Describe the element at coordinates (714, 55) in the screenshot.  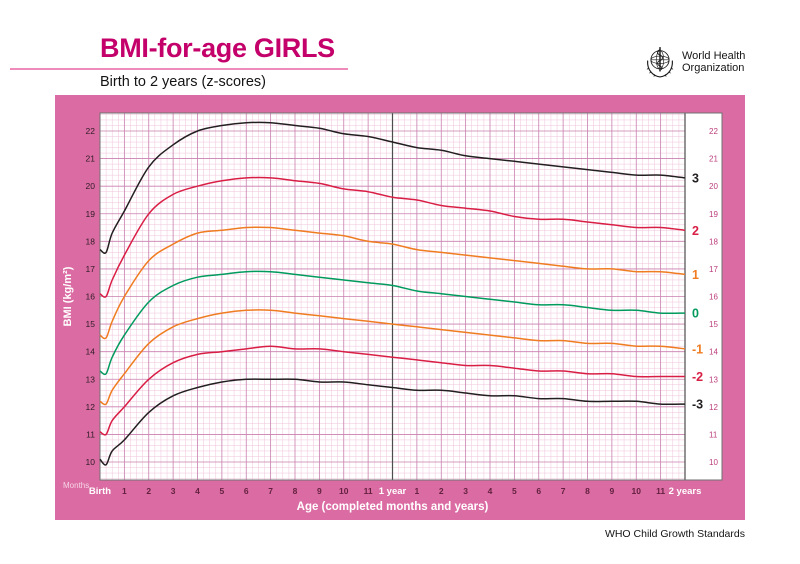
I see `who-logo-line1: World Health` at that location.